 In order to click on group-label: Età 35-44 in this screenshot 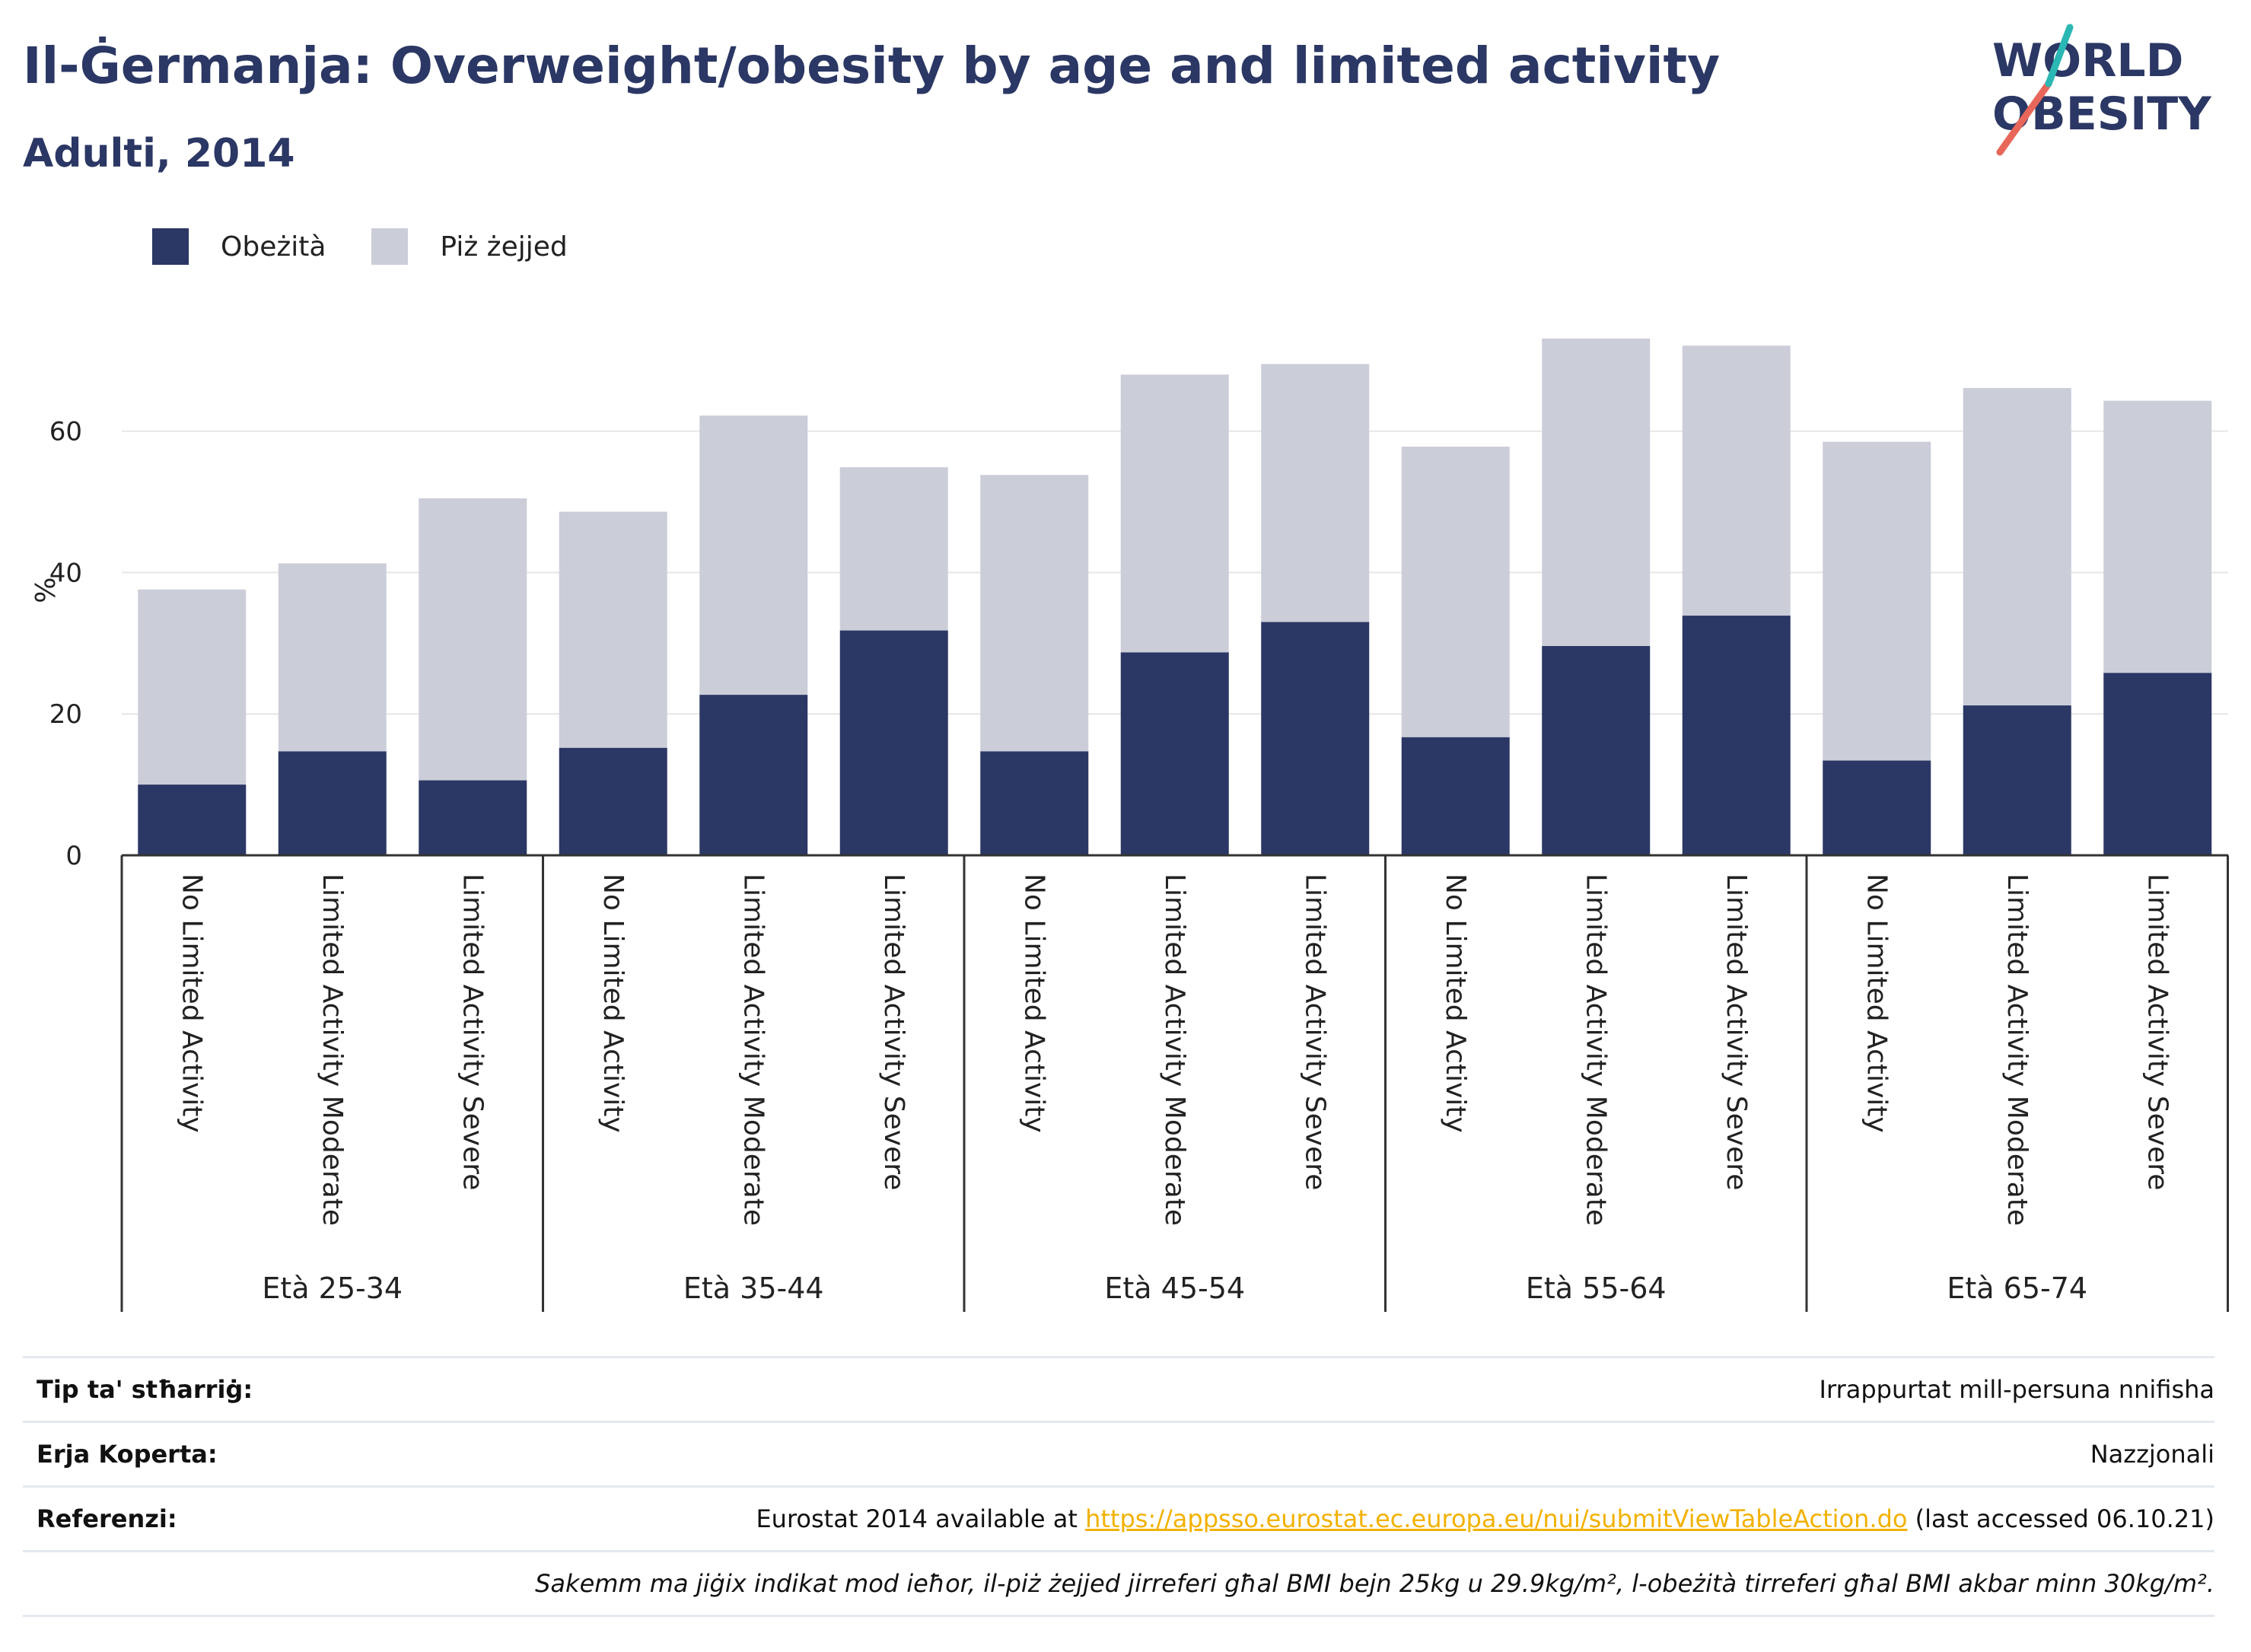, I will do `click(753, 1288)`.